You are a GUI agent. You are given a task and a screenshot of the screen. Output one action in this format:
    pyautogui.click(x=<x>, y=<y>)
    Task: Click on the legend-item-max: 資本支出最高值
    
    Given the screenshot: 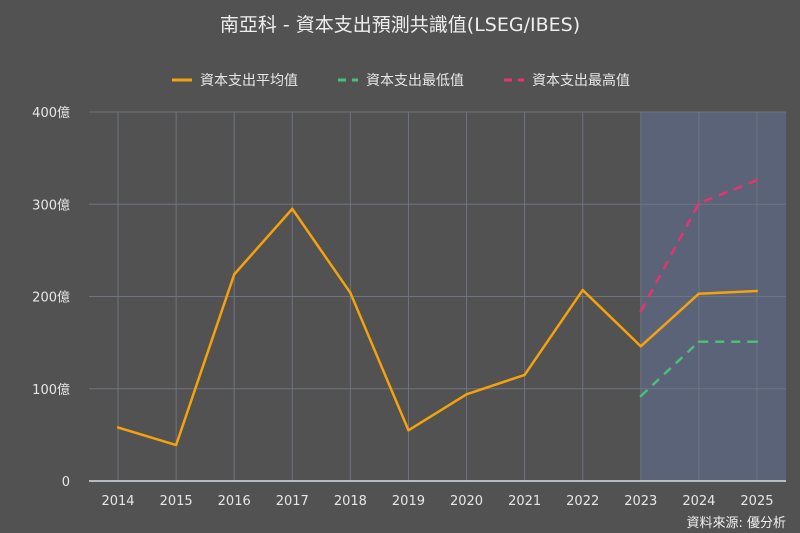 What is the action you would take?
    pyautogui.click(x=566, y=80)
    